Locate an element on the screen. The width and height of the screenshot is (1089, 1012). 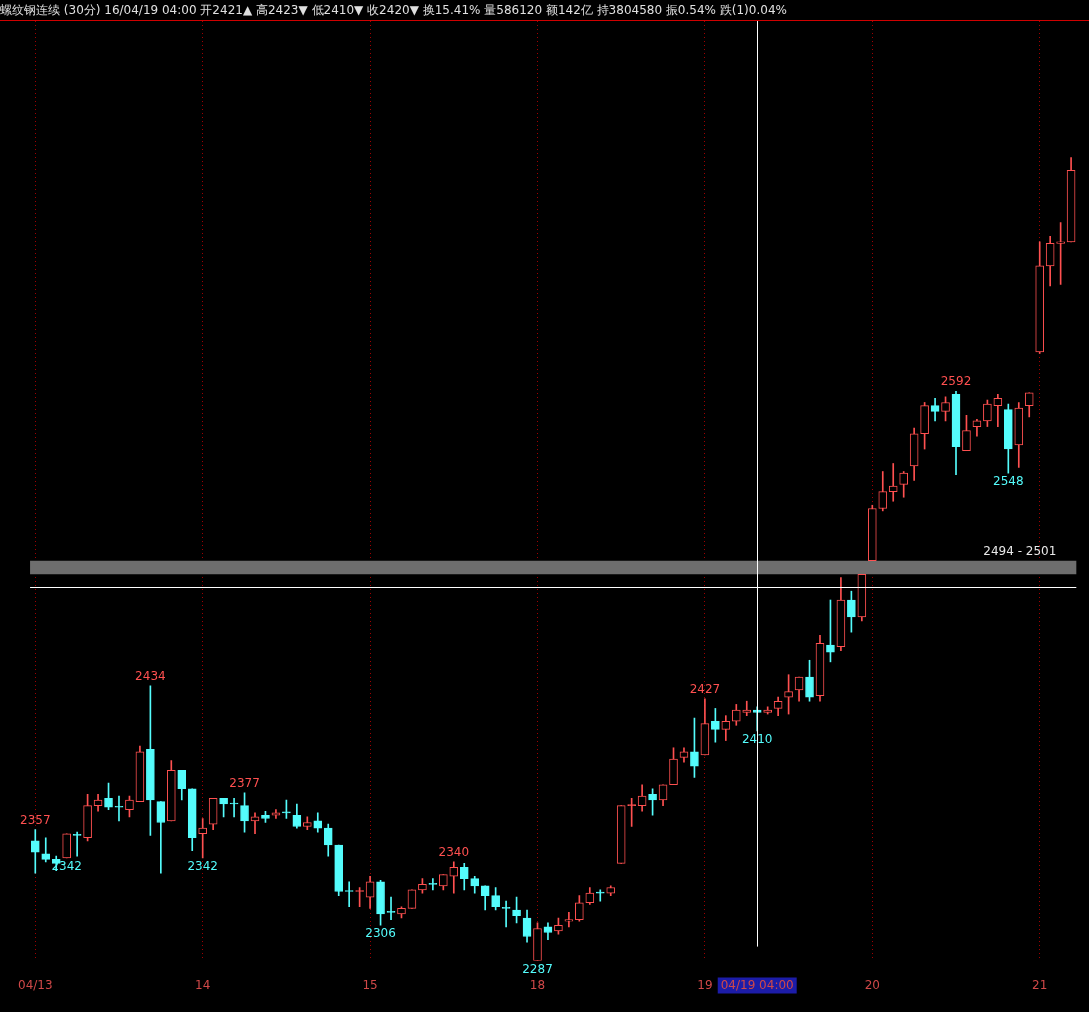
x-tick-label: 04/19 04:00 is located at coordinates (757, 984).